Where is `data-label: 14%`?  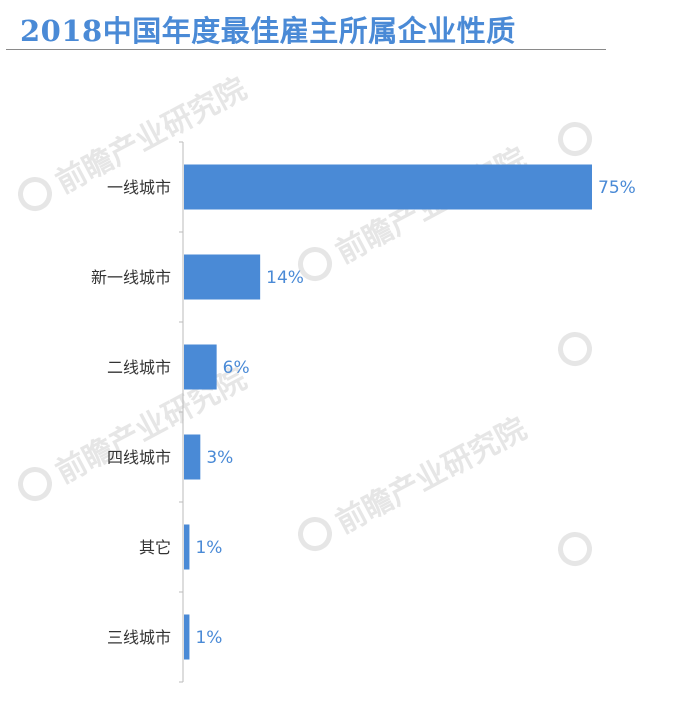 data-label: 14% is located at coordinates (285, 278).